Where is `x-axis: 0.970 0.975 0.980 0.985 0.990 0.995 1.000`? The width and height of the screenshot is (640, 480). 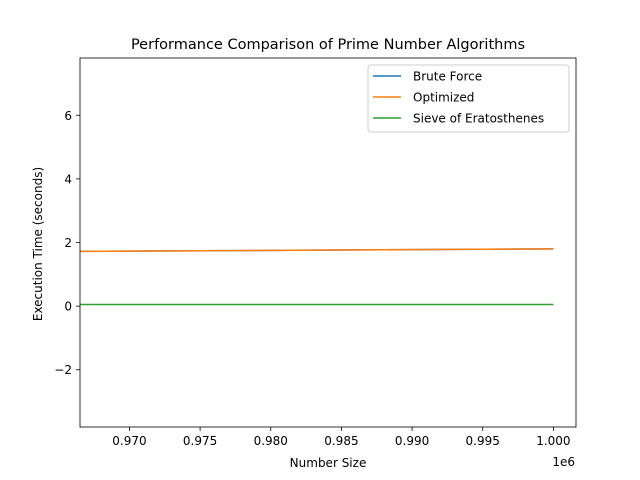 x-axis: 0.970 0.975 0.980 0.985 0.990 0.995 1.000 is located at coordinates (341, 437).